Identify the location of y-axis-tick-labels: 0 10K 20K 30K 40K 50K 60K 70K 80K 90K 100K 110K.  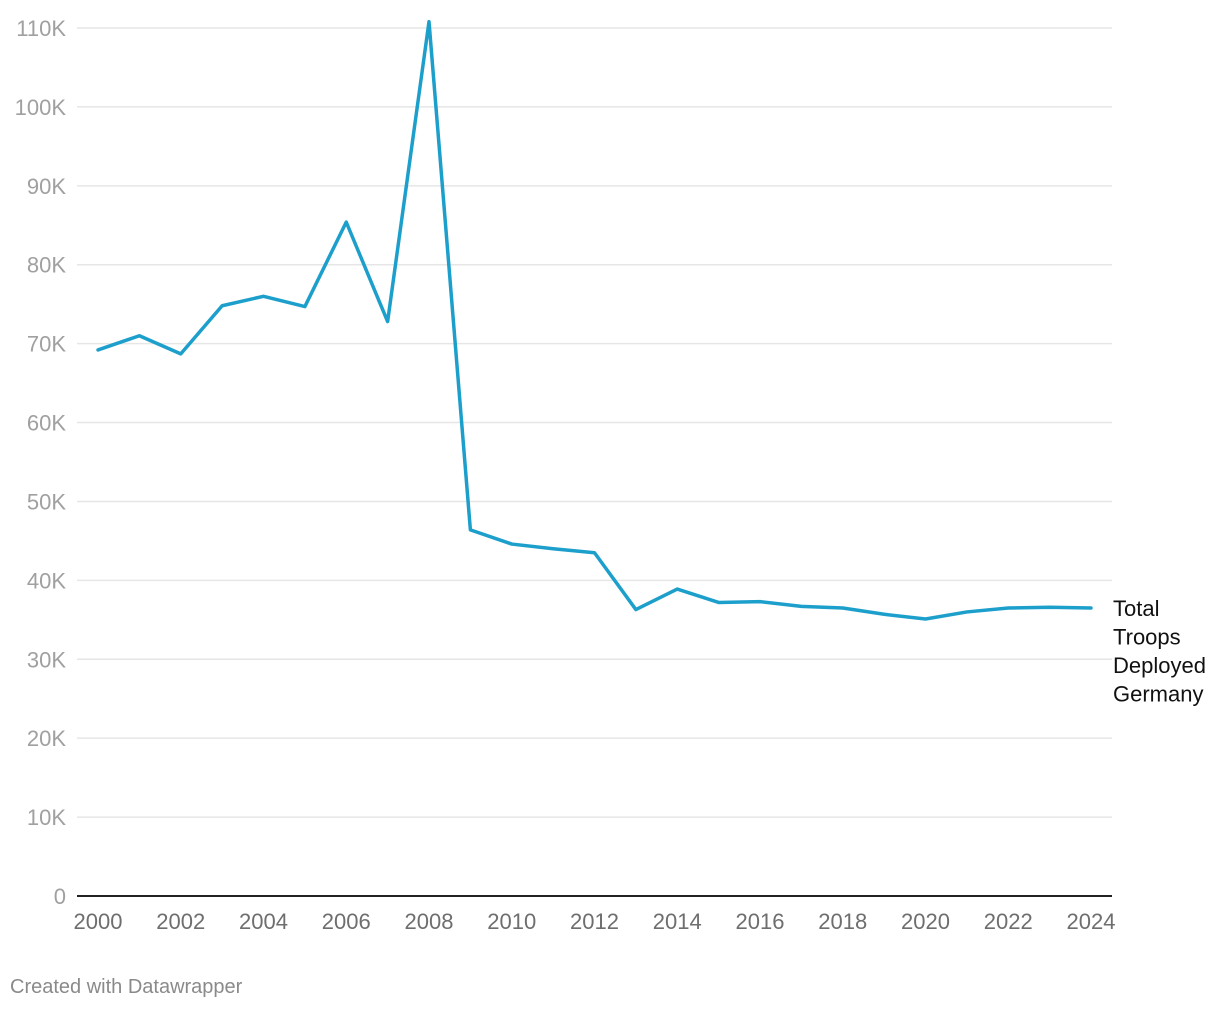
(41, 462).